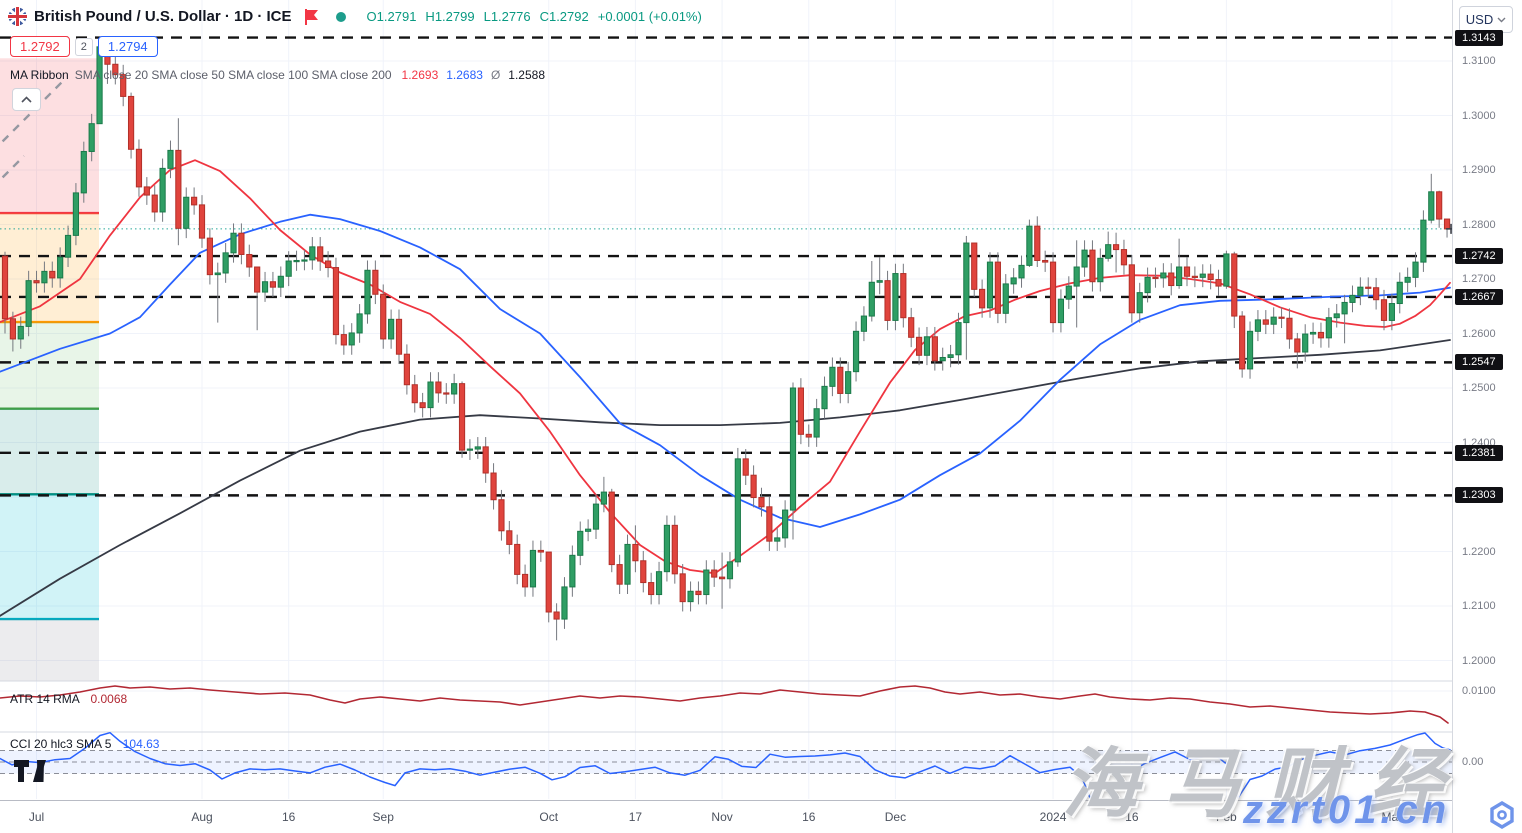 This screenshot has height=833, width=1522. What do you see at coordinates (1479, 256) in the screenshot?
I see `price-level-pill: 1.2742` at bounding box center [1479, 256].